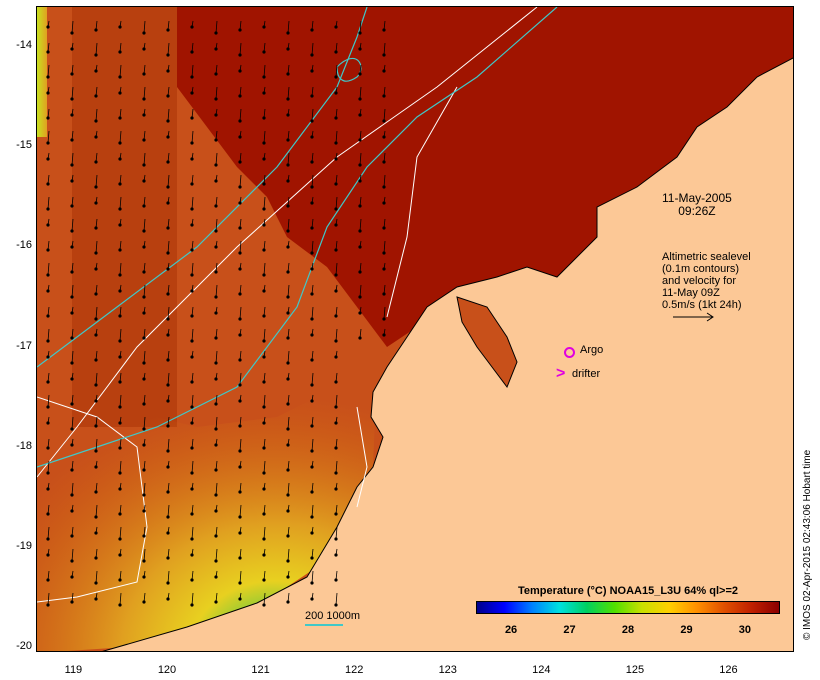  I want to click on drifter-icon: >, so click(561, 373).